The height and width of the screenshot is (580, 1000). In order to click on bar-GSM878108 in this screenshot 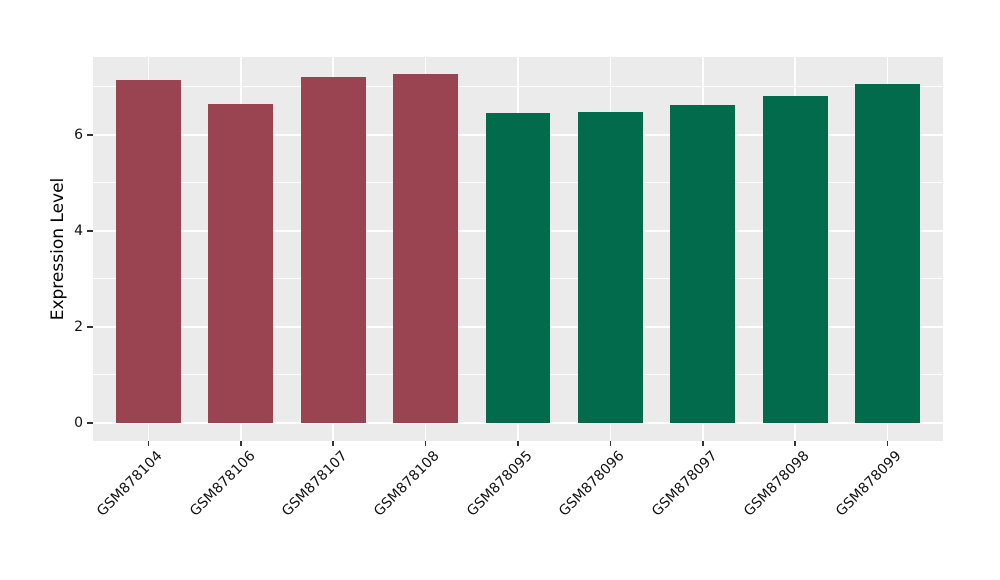, I will do `click(425, 248)`.